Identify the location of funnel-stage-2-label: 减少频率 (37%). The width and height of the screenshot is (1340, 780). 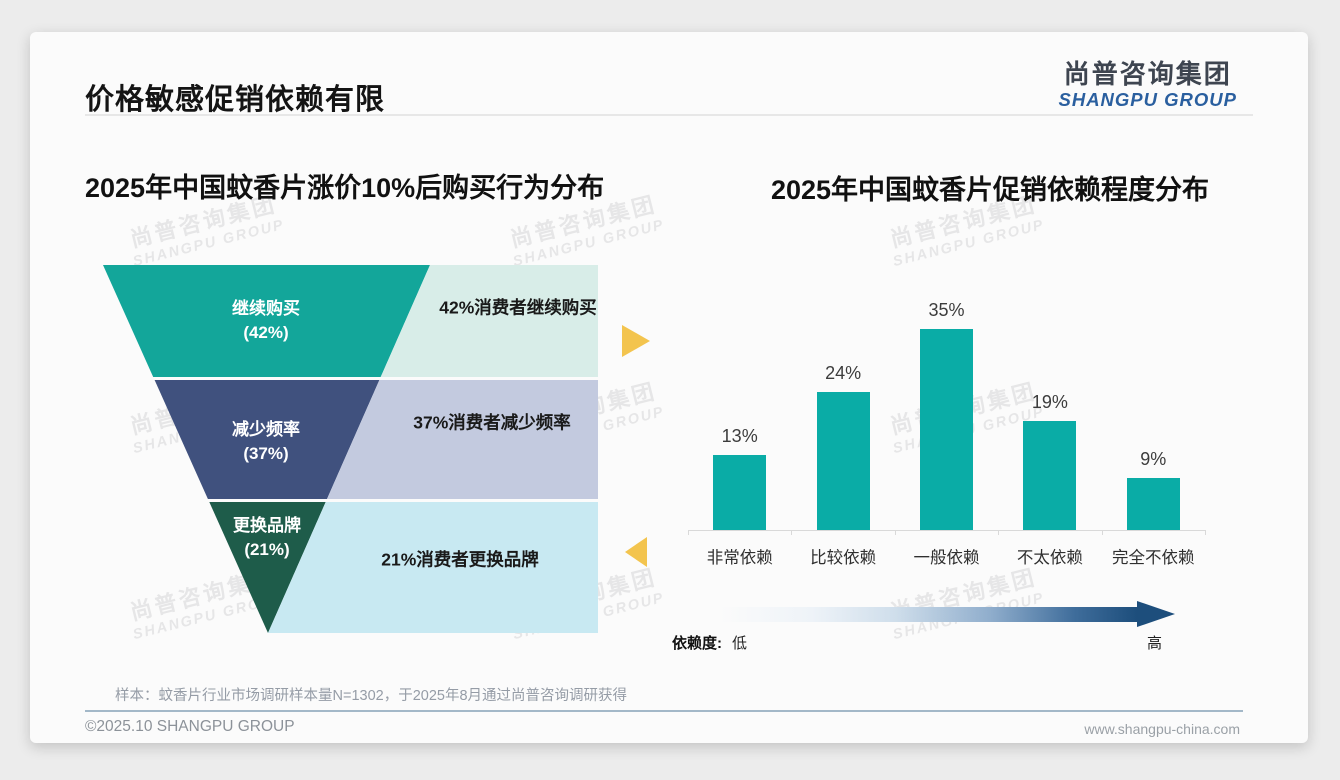
(266, 442).